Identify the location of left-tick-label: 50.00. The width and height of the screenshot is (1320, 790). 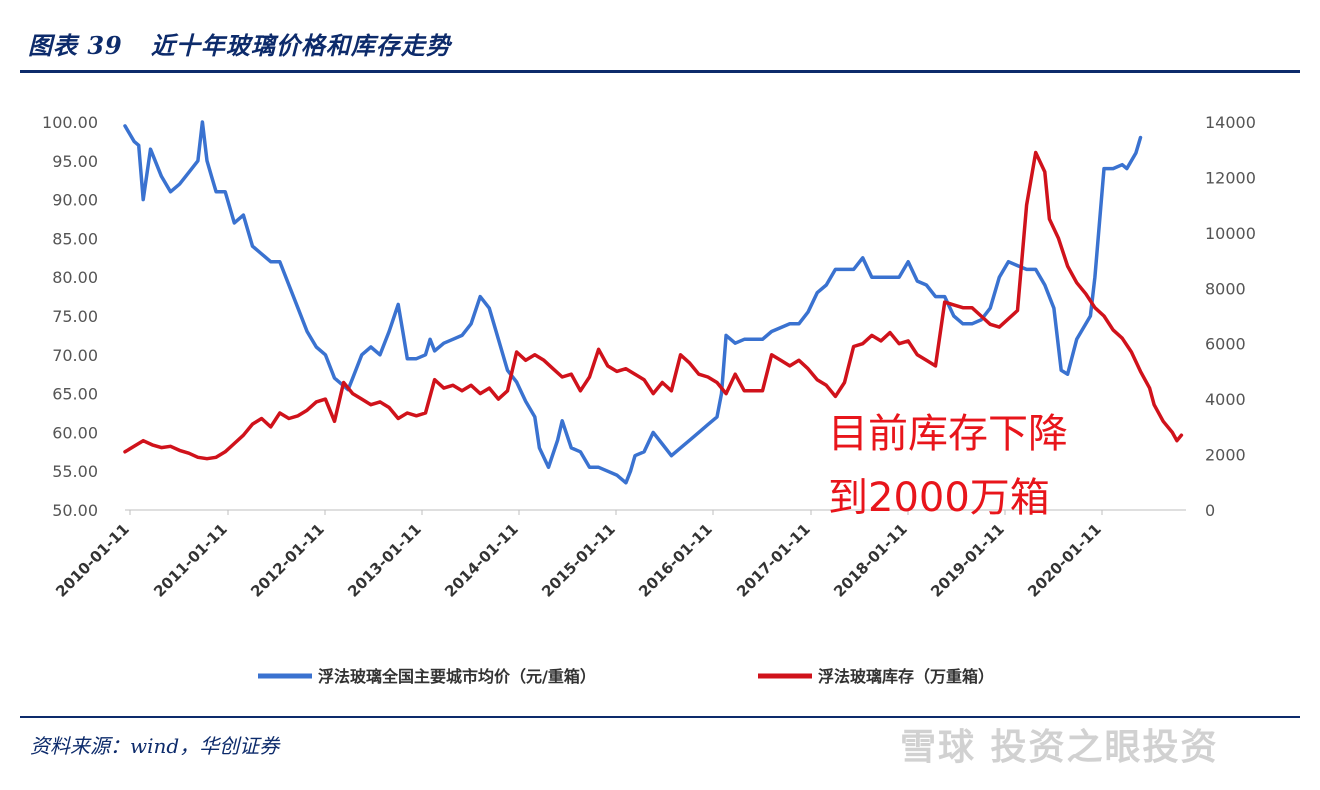
(75, 510).